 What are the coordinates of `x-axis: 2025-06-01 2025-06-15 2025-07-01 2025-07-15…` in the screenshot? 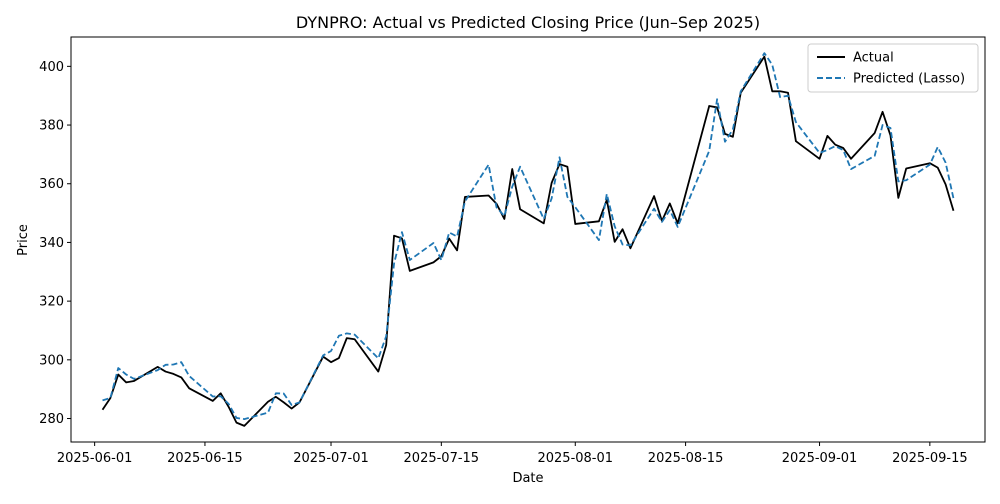 It's located at (512, 454).